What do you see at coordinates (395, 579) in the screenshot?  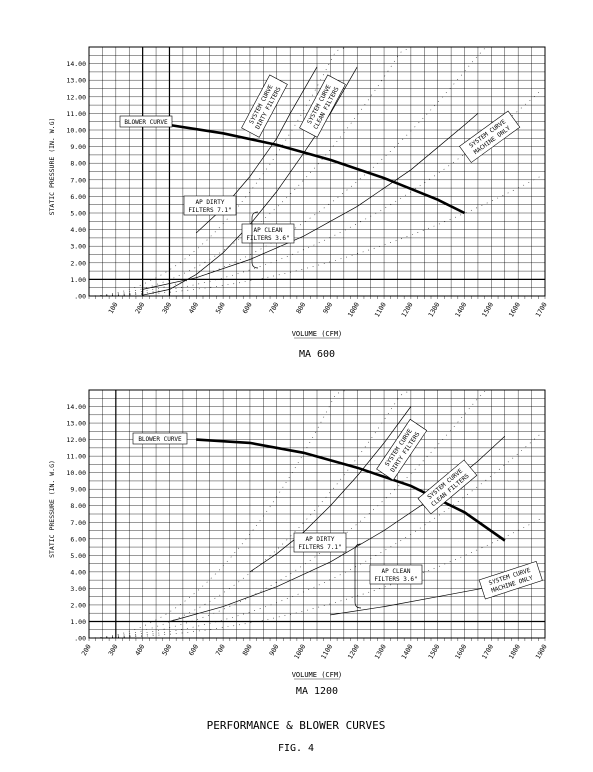 I see `filter-clean-label-line: FILTERS 3.6"` at bounding box center [395, 579].